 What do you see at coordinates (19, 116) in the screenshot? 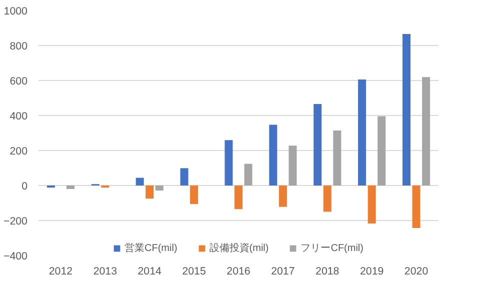
I see `y-tick-label: 400` at bounding box center [19, 116].